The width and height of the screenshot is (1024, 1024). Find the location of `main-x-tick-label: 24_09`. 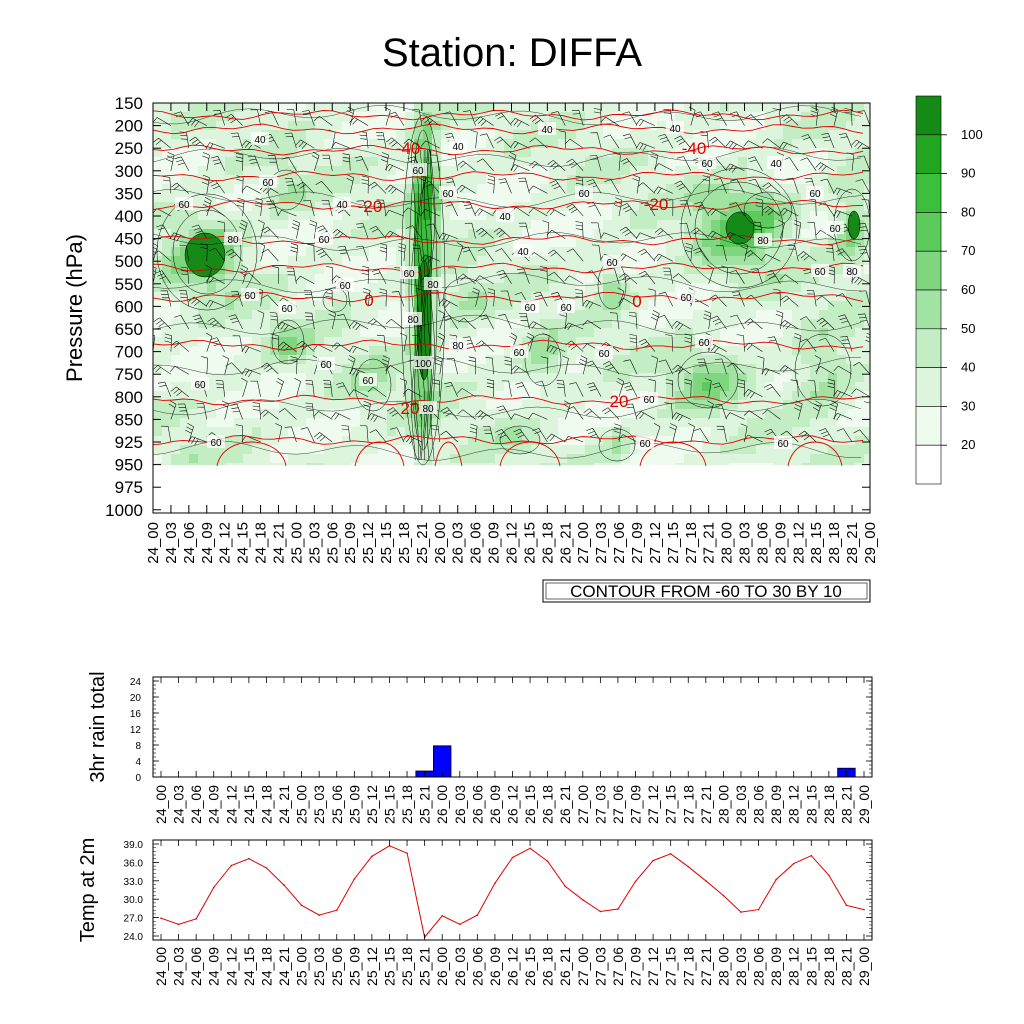

main-x-tick-label: 24_09 is located at coordinates (207, 543).